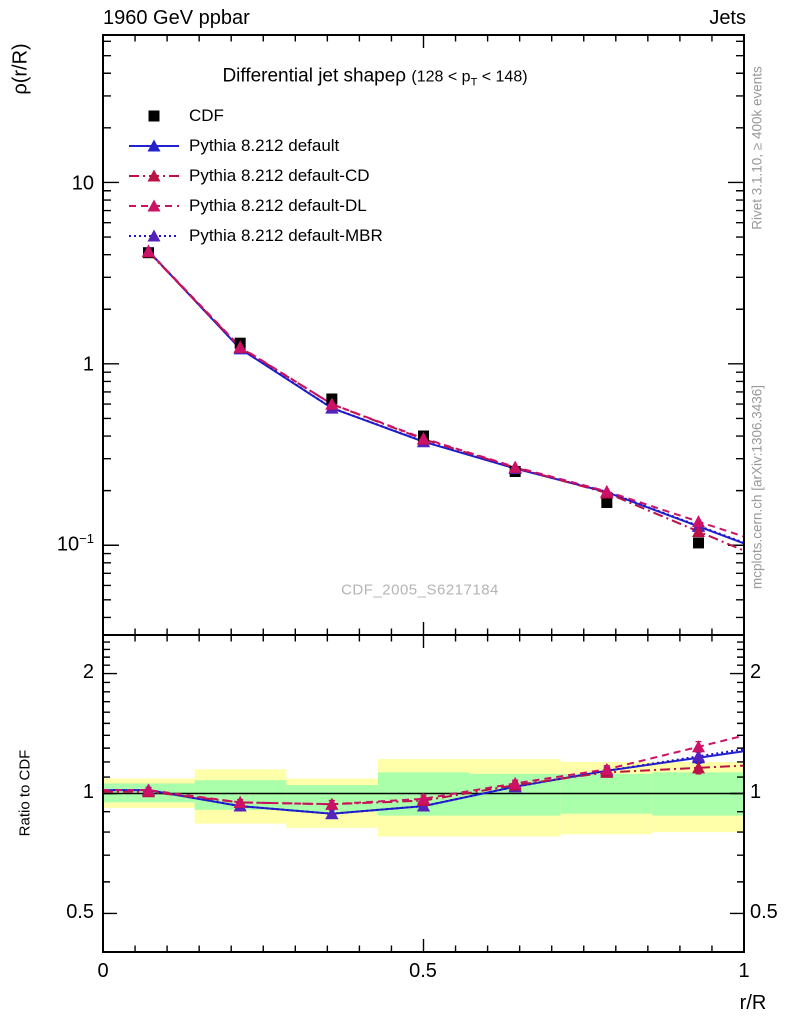 The width and height of the screenshot is (786, 1024). I want to click on ratio-y-tick-0p5-left: 0.5, so click(80, 912).